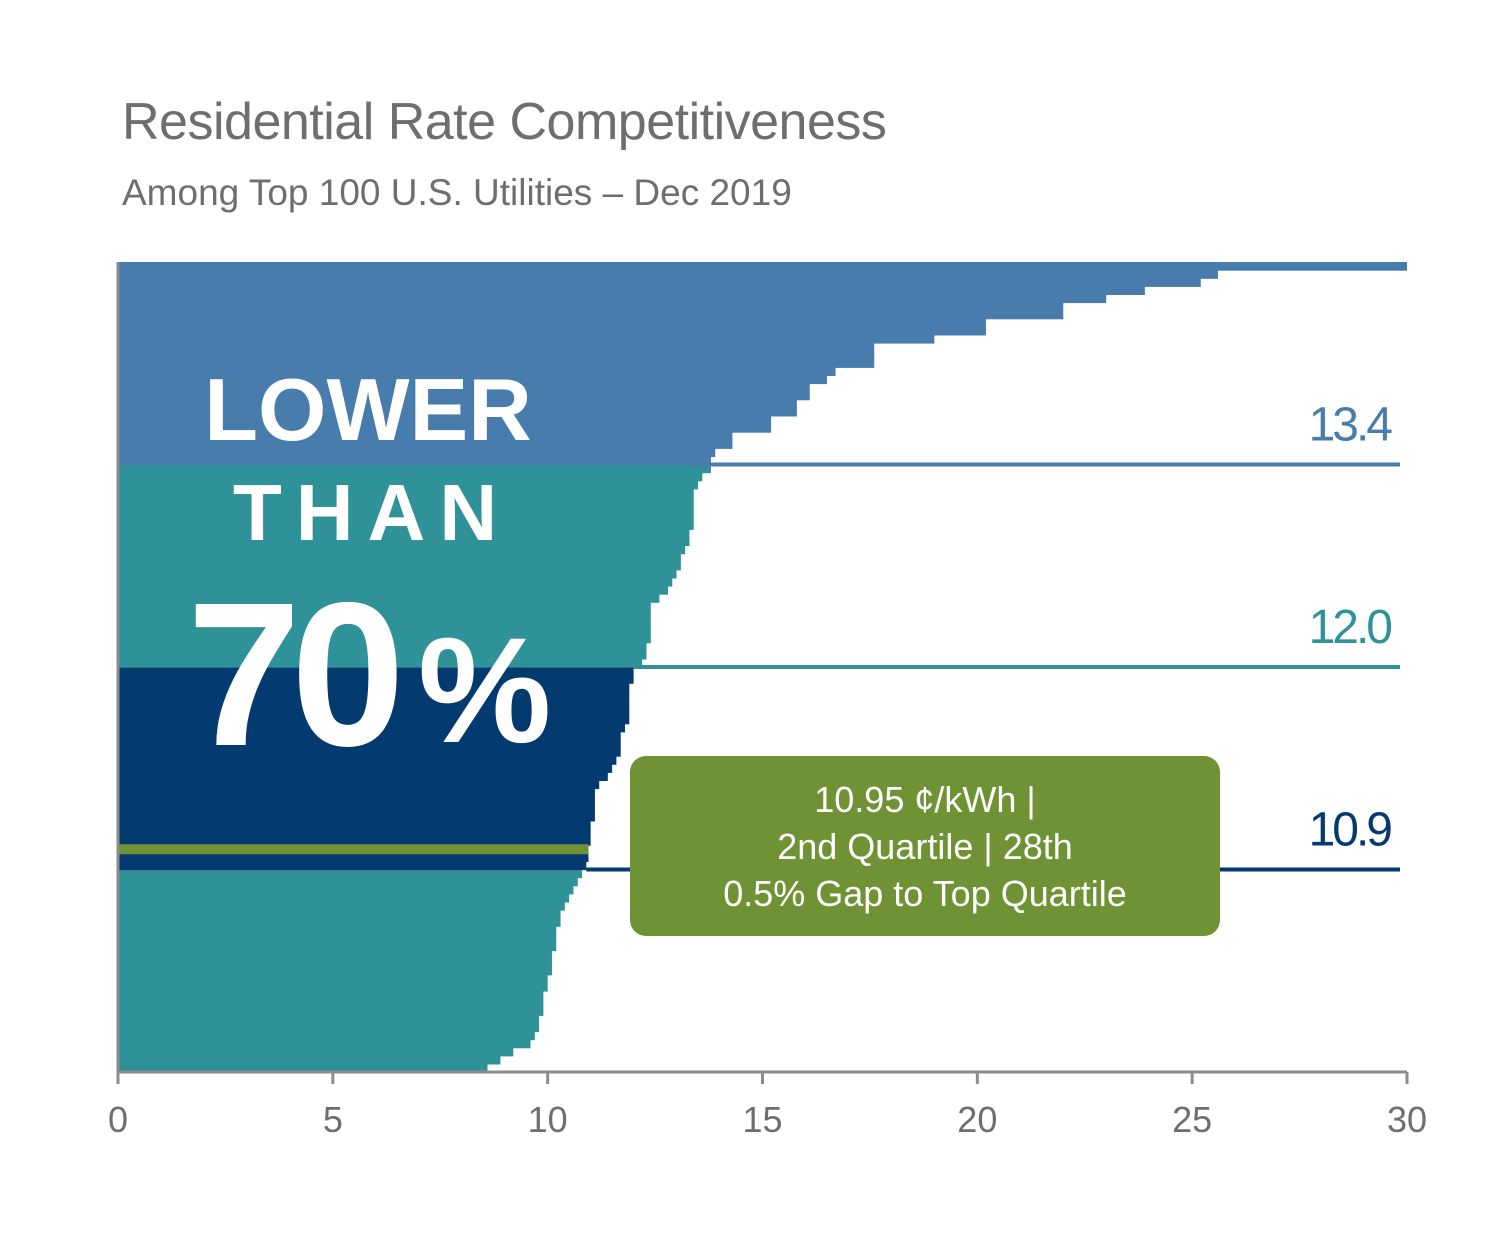 This screenshot has width=1500, height=1240. What do you see at coordinates (353, 849) in the screenshot?
I see `highlight-bar` at bounding box center [353, 849].